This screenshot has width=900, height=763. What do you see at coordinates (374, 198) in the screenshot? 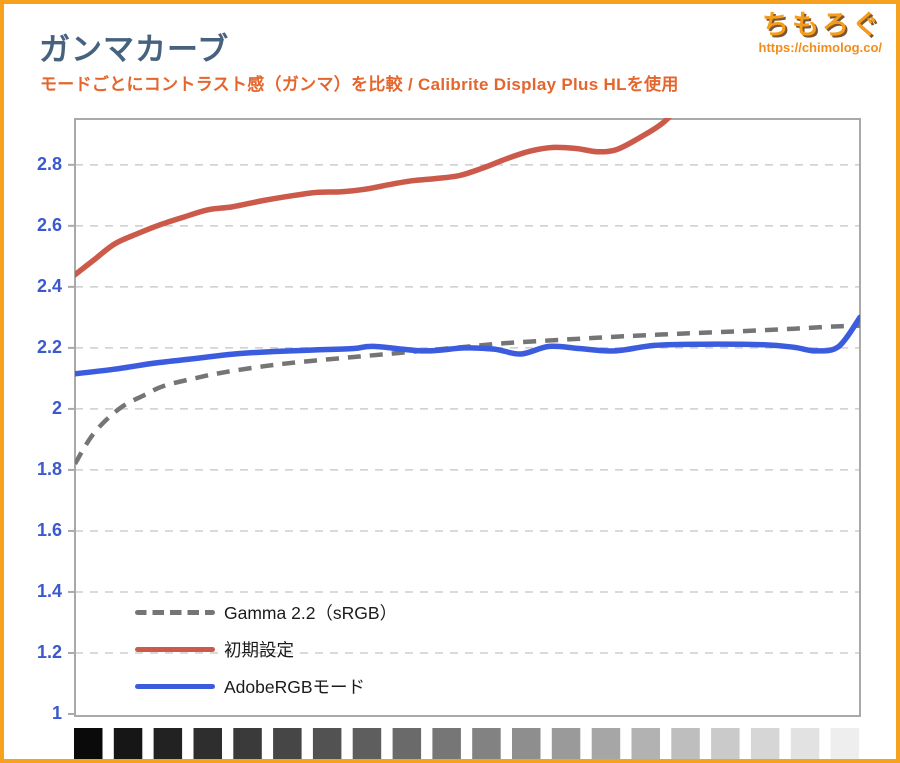
I see `series-line-default-mode` at bounding box center [374, 198].